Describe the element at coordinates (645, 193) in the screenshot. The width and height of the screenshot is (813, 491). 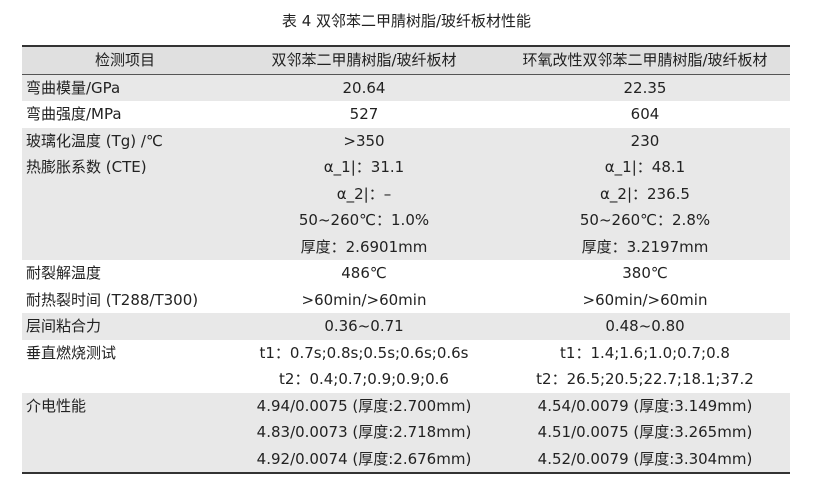
I see `value-text: α_2|：236.5` at that location.